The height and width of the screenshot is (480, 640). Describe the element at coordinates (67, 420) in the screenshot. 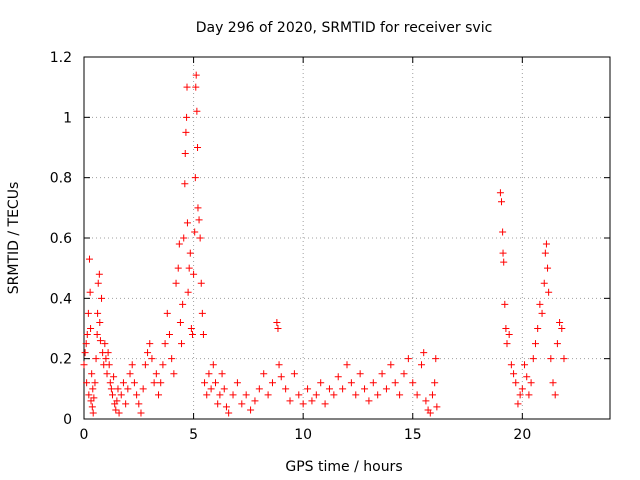

I see `y-tick-label: 0` at that location.